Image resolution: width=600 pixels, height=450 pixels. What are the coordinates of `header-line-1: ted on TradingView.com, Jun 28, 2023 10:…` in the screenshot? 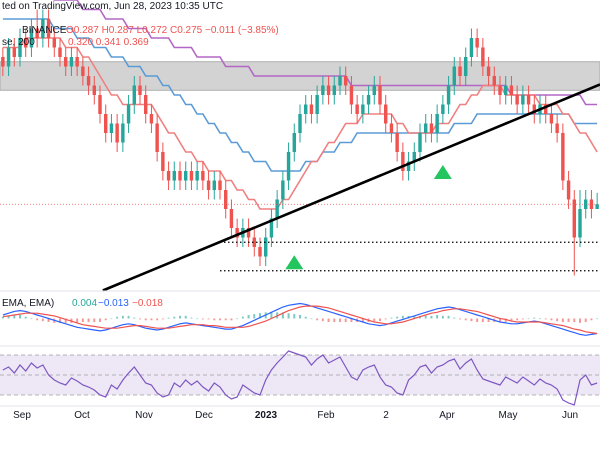 It's located at (112, 6).